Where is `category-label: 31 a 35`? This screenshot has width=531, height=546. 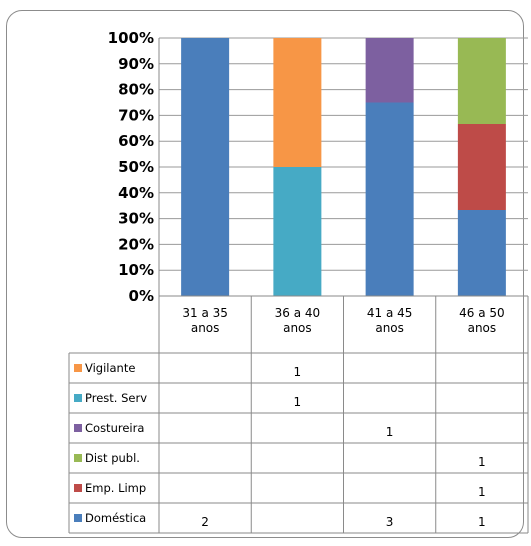 category-label: 31 a 35 is located at coordinates (205, 313).